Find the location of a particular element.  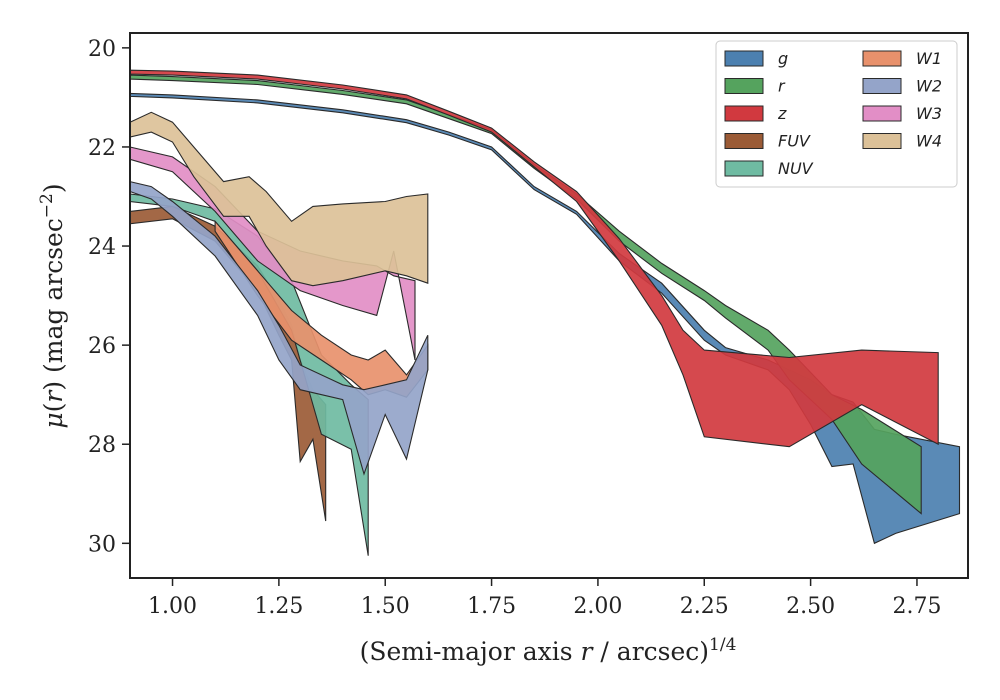

x-tick-label: 2.00 is located at coordinates (597, 606).